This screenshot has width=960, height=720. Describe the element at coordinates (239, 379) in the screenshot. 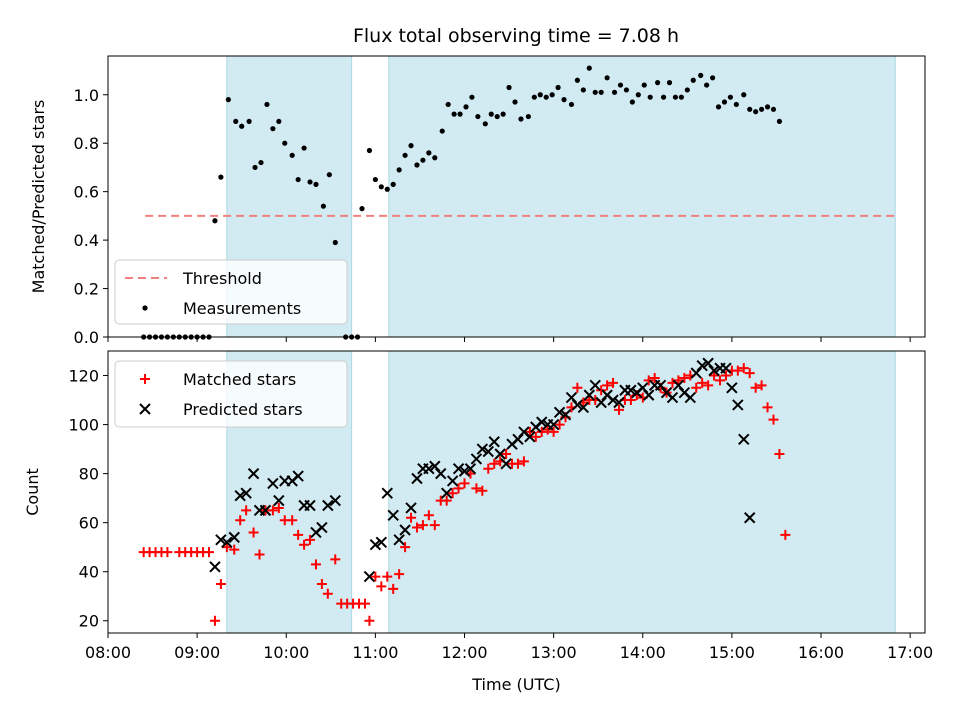

I see `legend-label: Matched stars` at that location.